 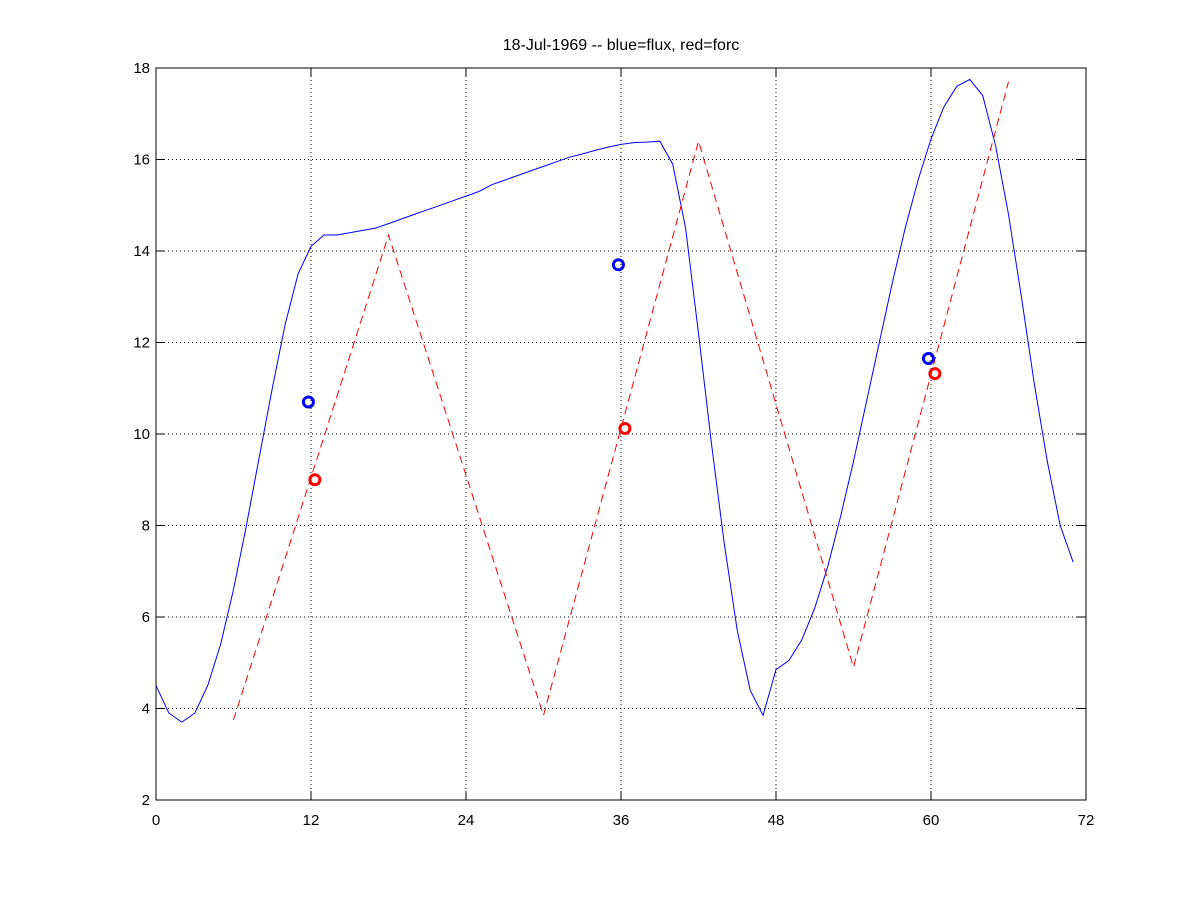 I want to click on y-tick-label: 4, so click(x=146, y=709).